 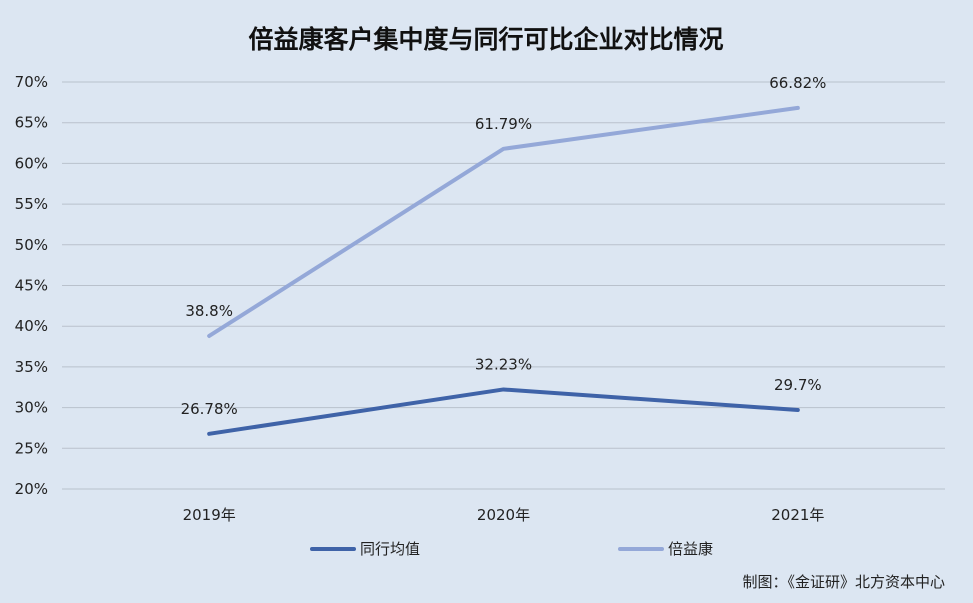 I want to click on x-tick-label: 2021年, so click(x=797, y=515).